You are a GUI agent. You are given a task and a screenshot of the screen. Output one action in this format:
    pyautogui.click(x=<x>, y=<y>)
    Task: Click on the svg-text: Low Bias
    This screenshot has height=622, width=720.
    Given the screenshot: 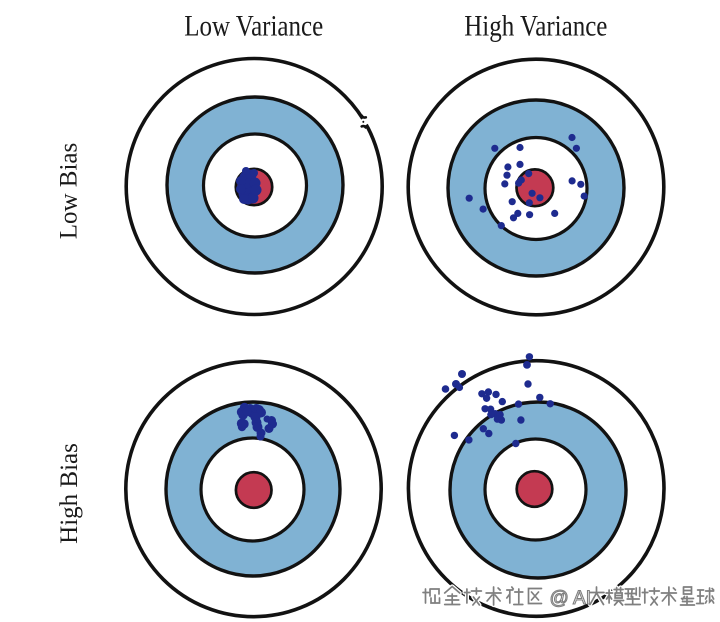 What is the action you would take?
    pyautogui.click(x=69, y=191)
    